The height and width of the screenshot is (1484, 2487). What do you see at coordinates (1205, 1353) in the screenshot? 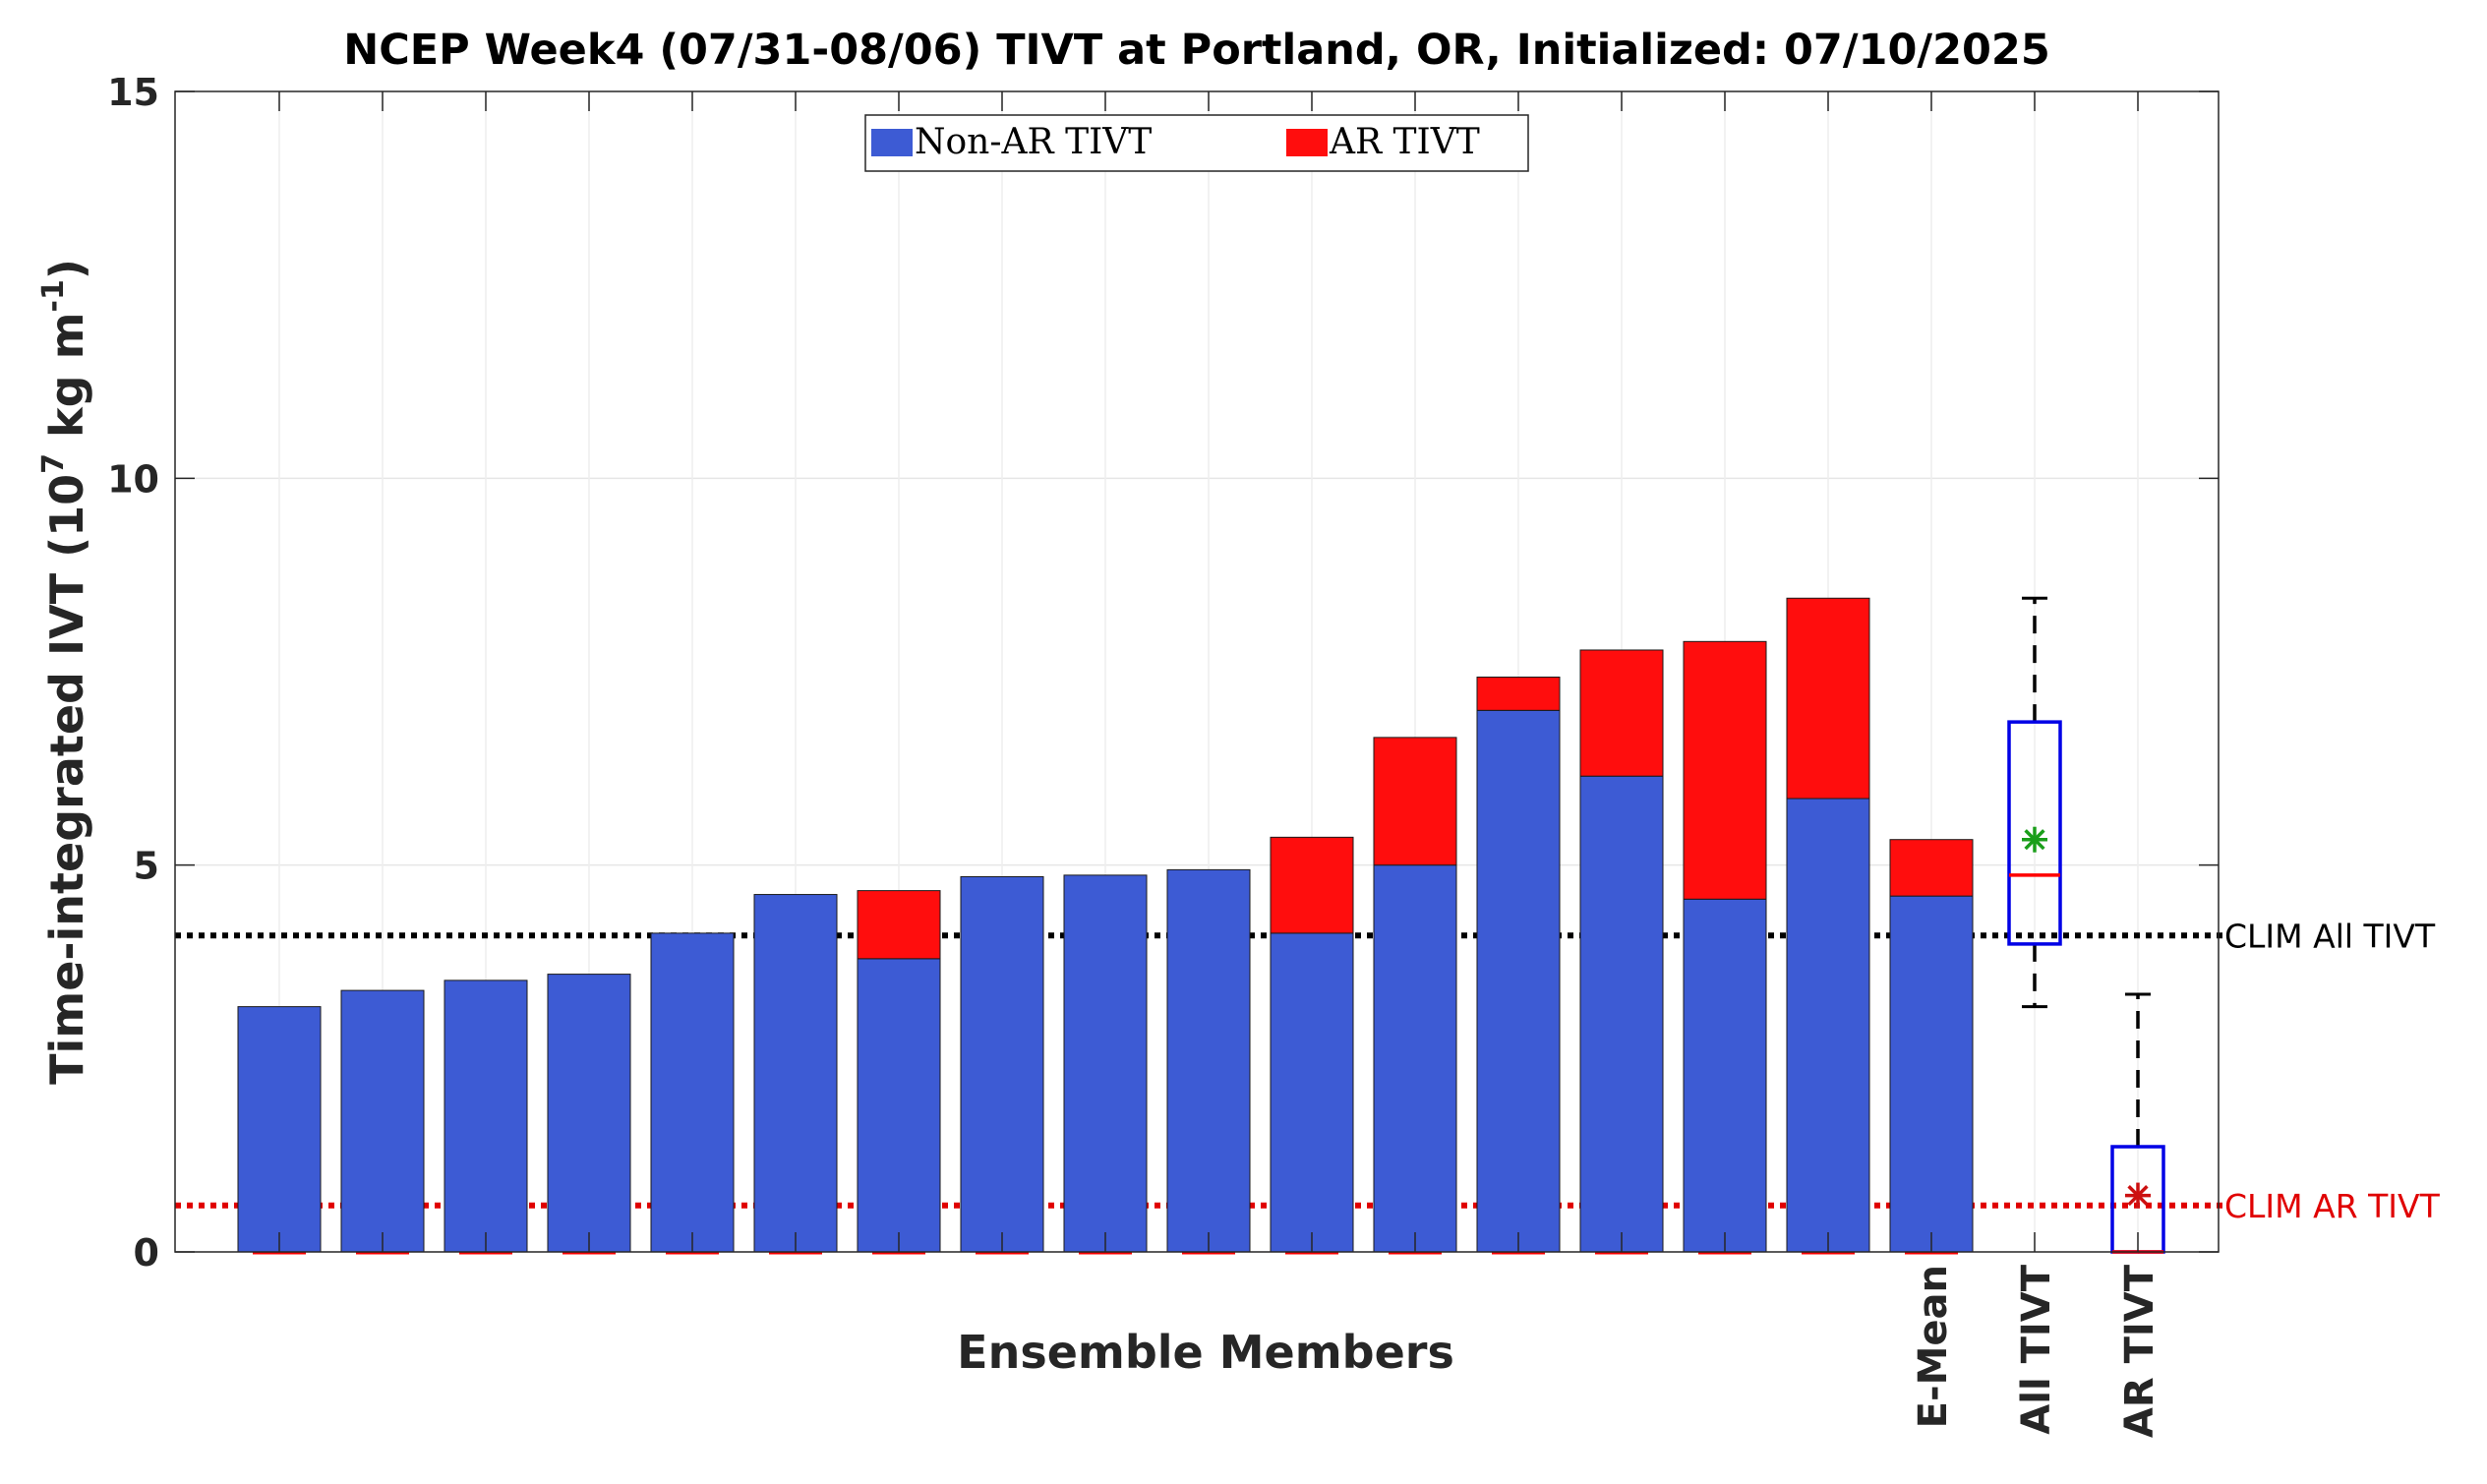
I see `x-axis-label: Ensemble Members` at bounding box center [1205, 1353].